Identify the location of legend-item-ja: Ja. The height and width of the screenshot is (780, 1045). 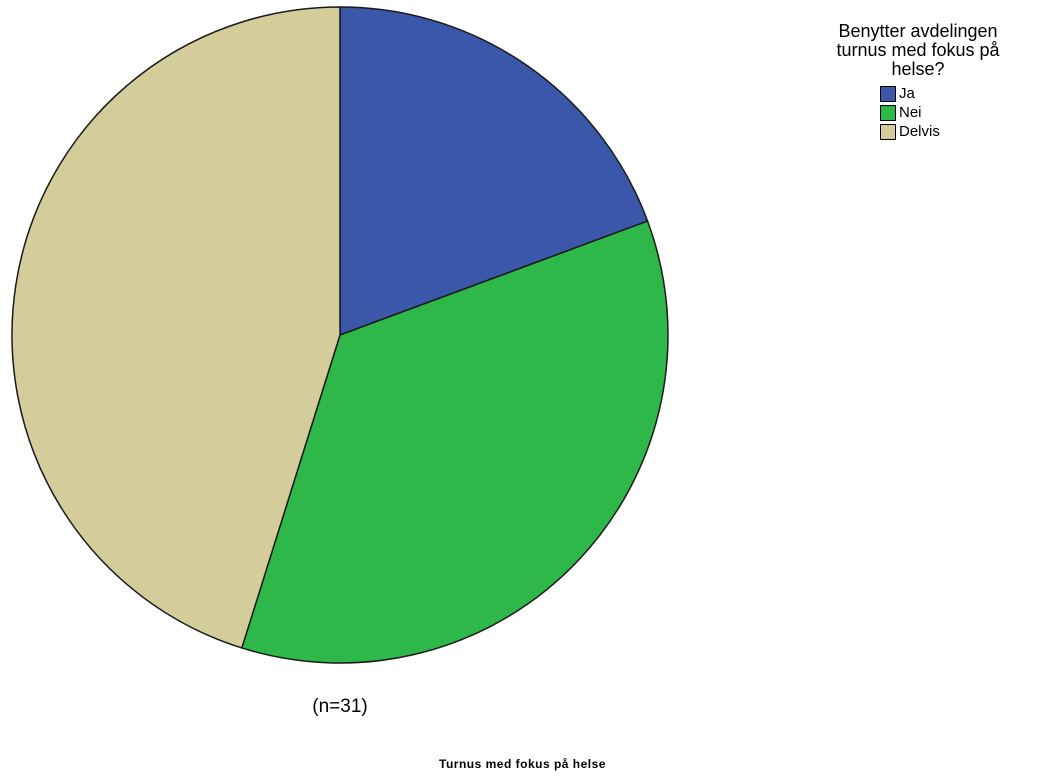
(959, 93).